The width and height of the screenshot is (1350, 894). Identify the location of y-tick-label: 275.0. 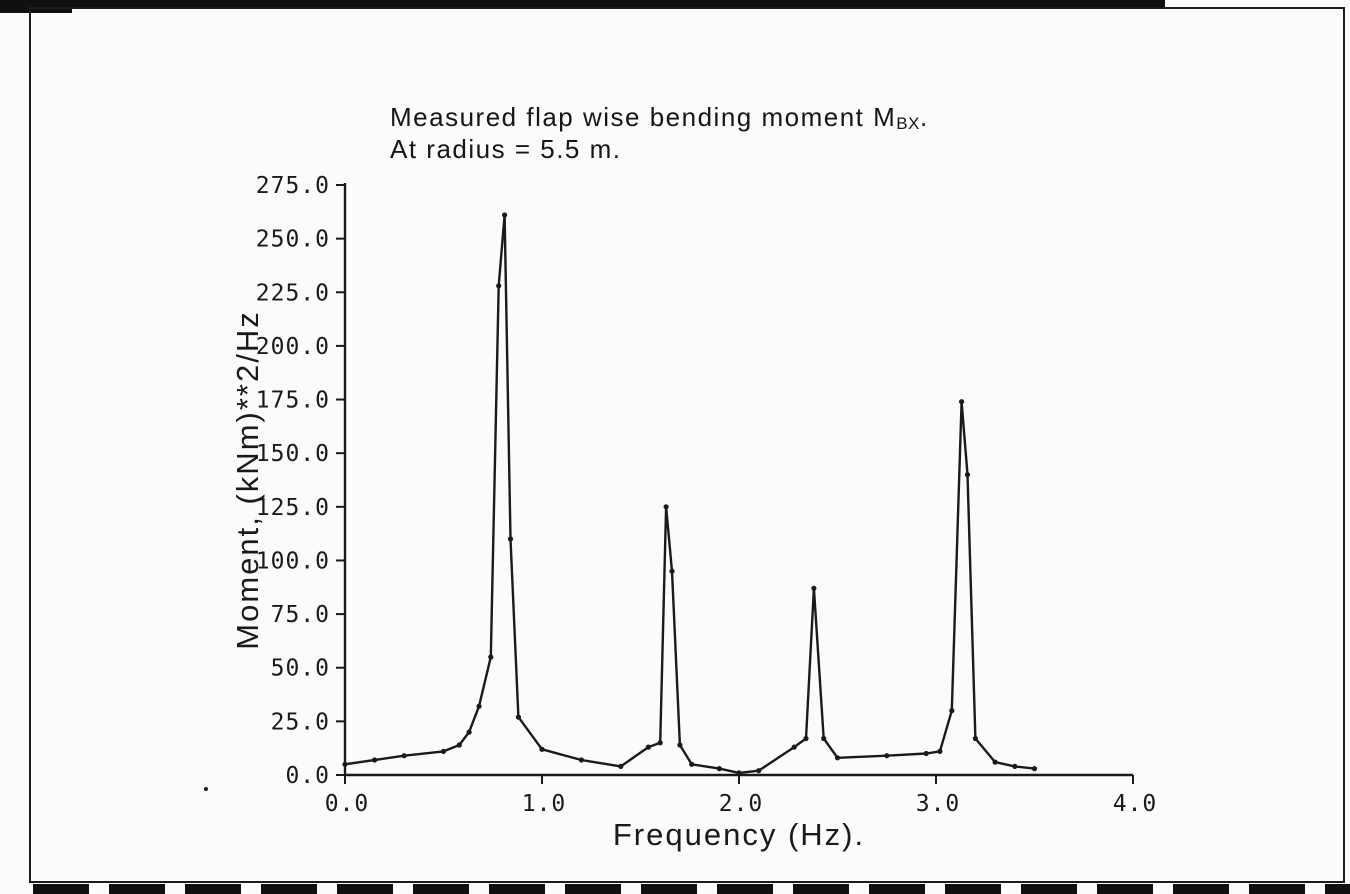
(293, 186).